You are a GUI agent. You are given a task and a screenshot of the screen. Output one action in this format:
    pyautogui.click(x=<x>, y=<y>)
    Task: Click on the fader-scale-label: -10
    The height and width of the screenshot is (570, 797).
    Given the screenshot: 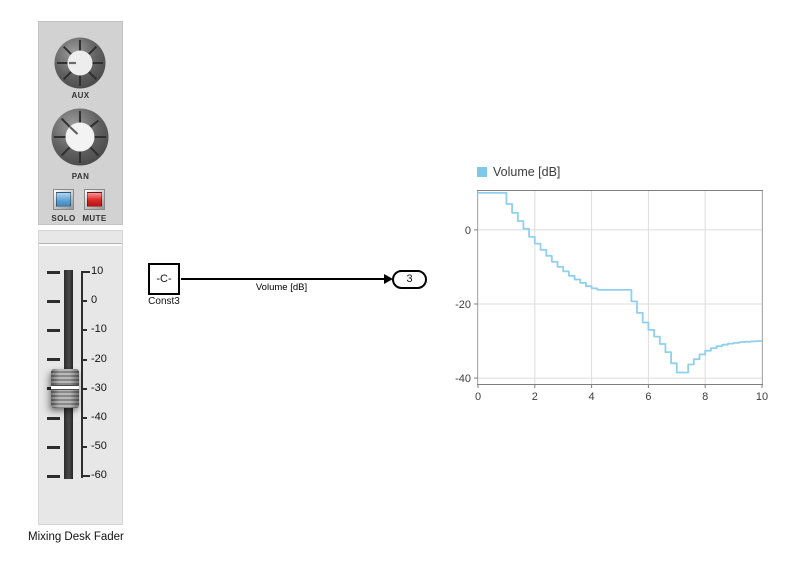 What is the action you would take?
    pyautogui.click(x=99, y=329)
    